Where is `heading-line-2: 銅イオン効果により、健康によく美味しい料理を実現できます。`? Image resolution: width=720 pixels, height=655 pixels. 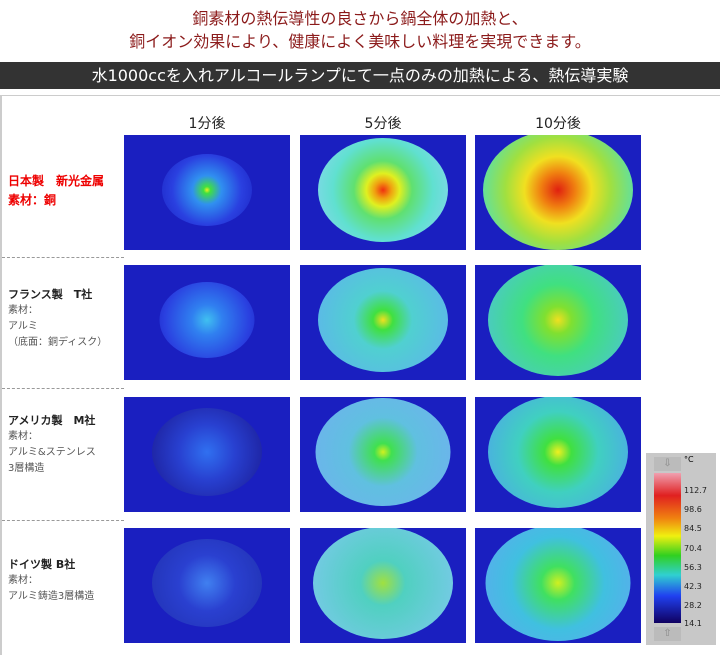
heading-line-2: 銅イオン効果により、健康によく美味しい料理を実現できます。 is located at coordinates (360, 41).